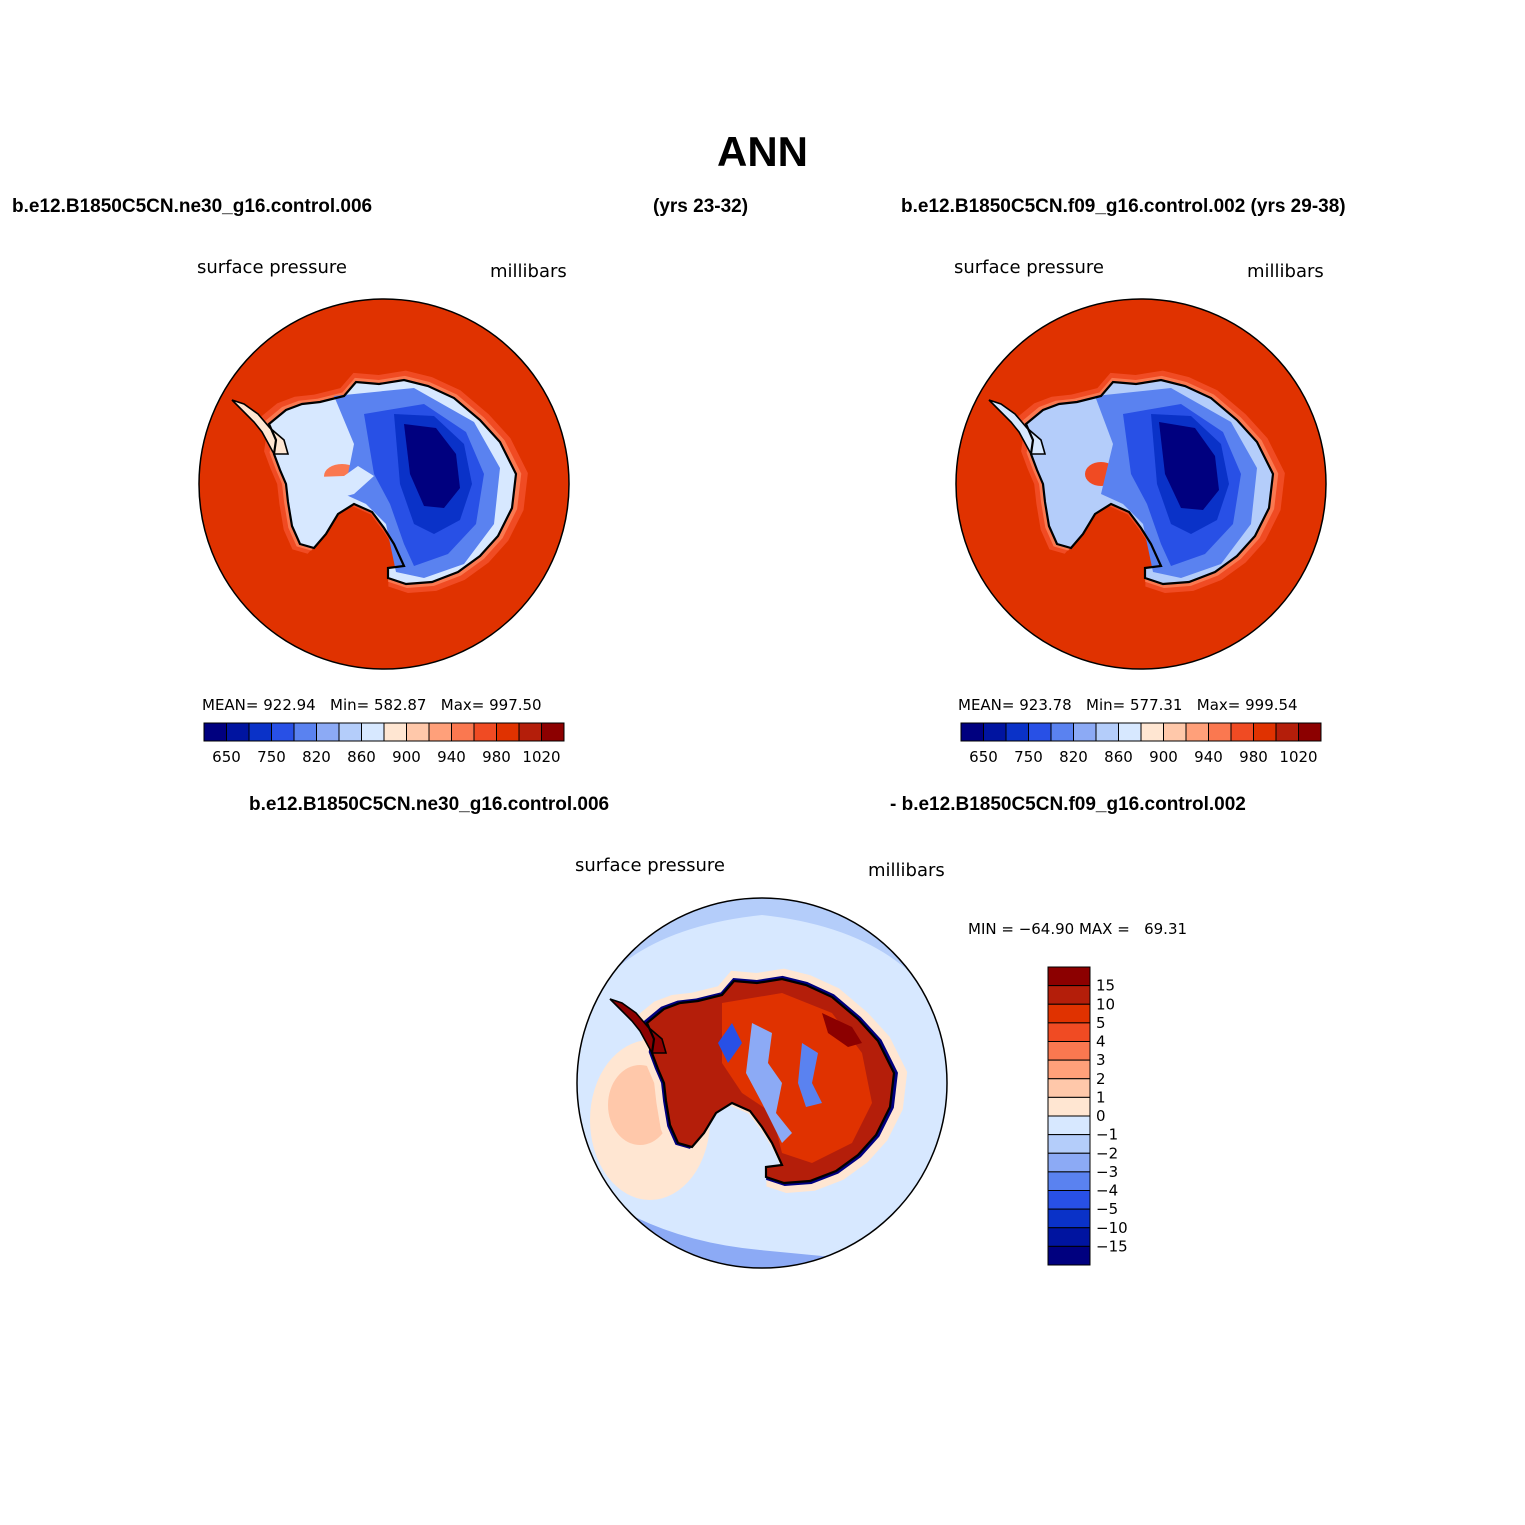 This screenshot has height=1525, width=1525. I want to click on diff-map, so click(762, 1083).